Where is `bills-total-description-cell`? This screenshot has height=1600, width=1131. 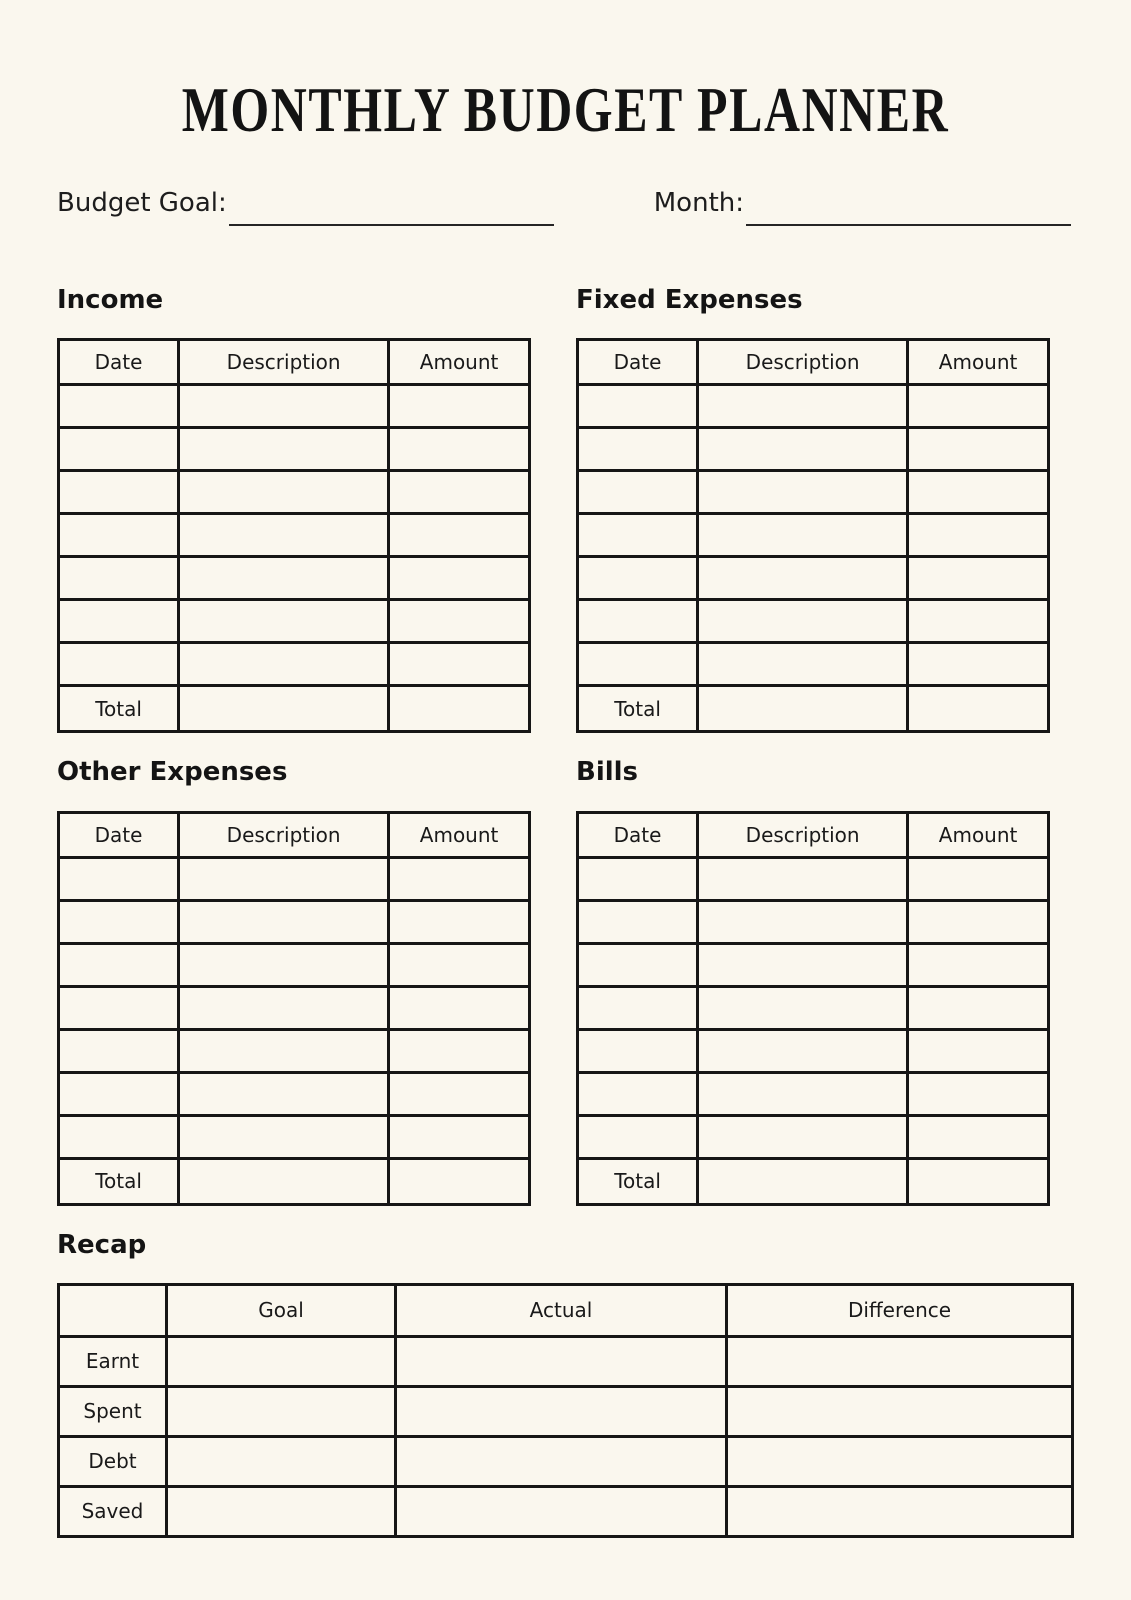 bills-total-description-cell is located at coordinates (803, 1181).